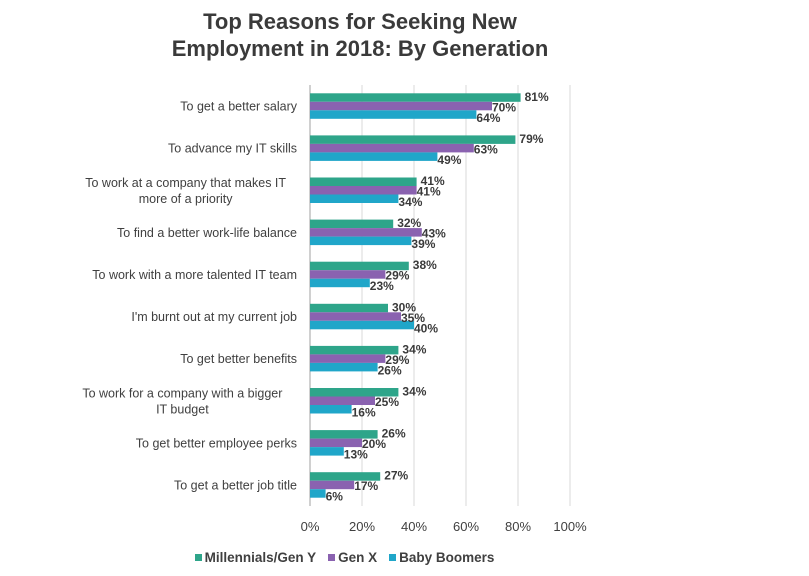  I want to click on category-label: To get better employee perks, so click(216, 443).